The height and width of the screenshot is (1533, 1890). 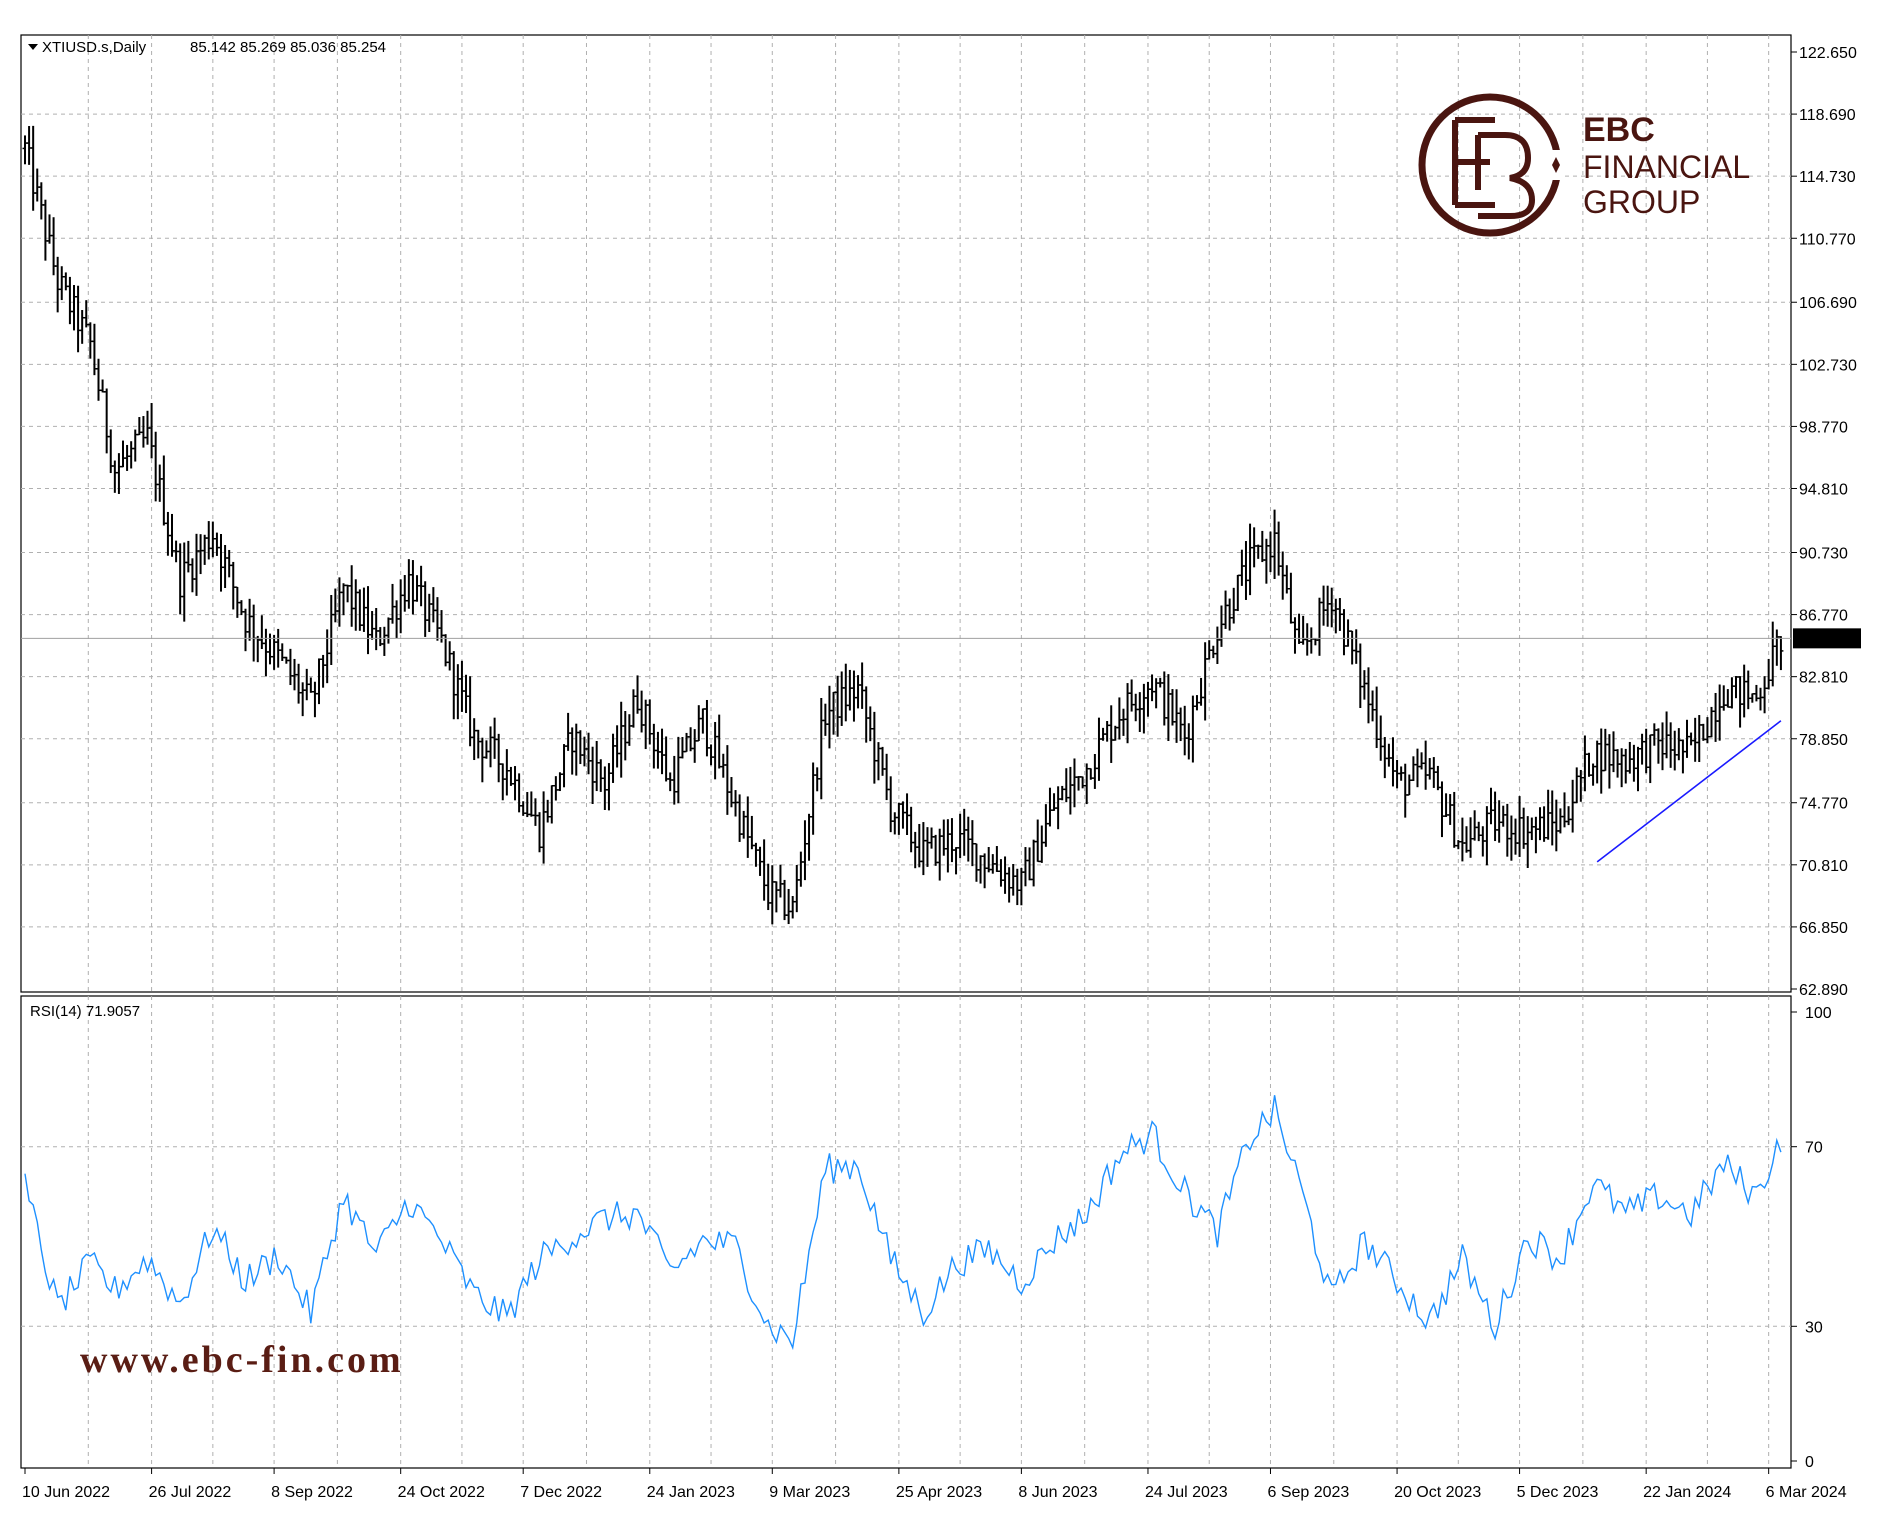 I want to click on time-tick-label: 6 Mar 2024, so click(x=1806, y=1492).